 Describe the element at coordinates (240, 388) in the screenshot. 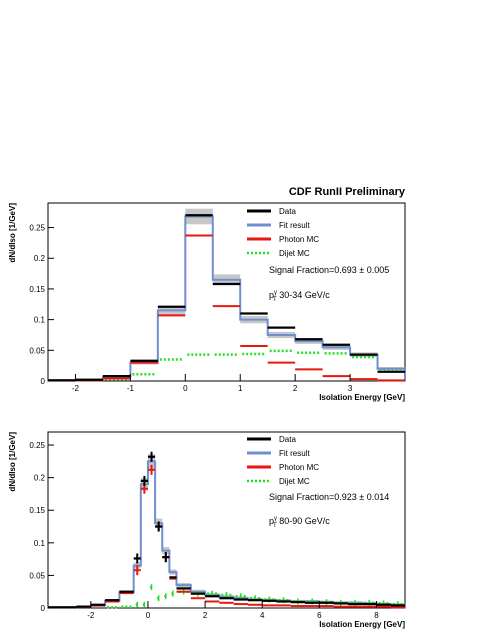

I see `x-tick-label: 1` at that location.